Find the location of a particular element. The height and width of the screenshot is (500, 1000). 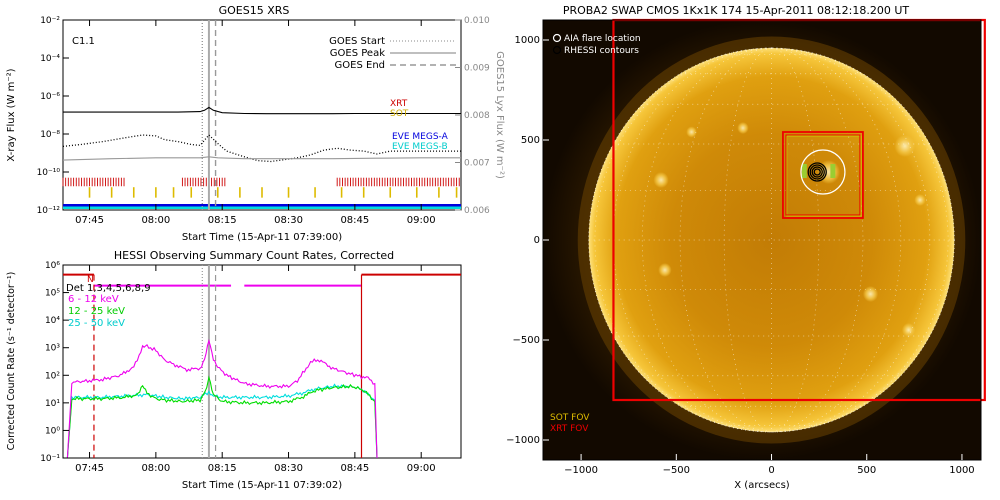

y-tick-label: 0 is located at coordinates (537, 240).